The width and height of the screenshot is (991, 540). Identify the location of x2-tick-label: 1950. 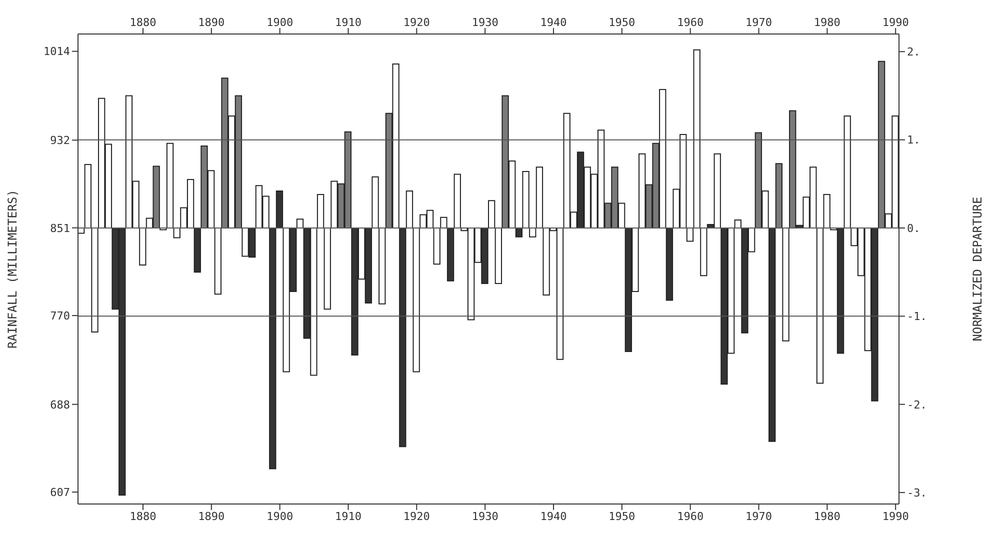
(622, 516).